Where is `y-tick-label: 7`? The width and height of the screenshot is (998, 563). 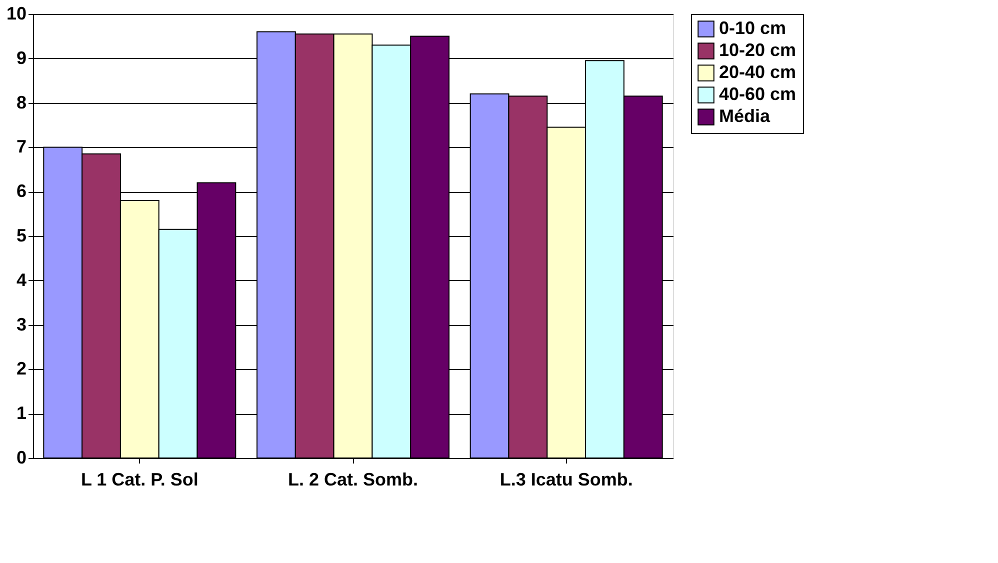 y-tick-label: 7 is located at coordinates (21, 146).